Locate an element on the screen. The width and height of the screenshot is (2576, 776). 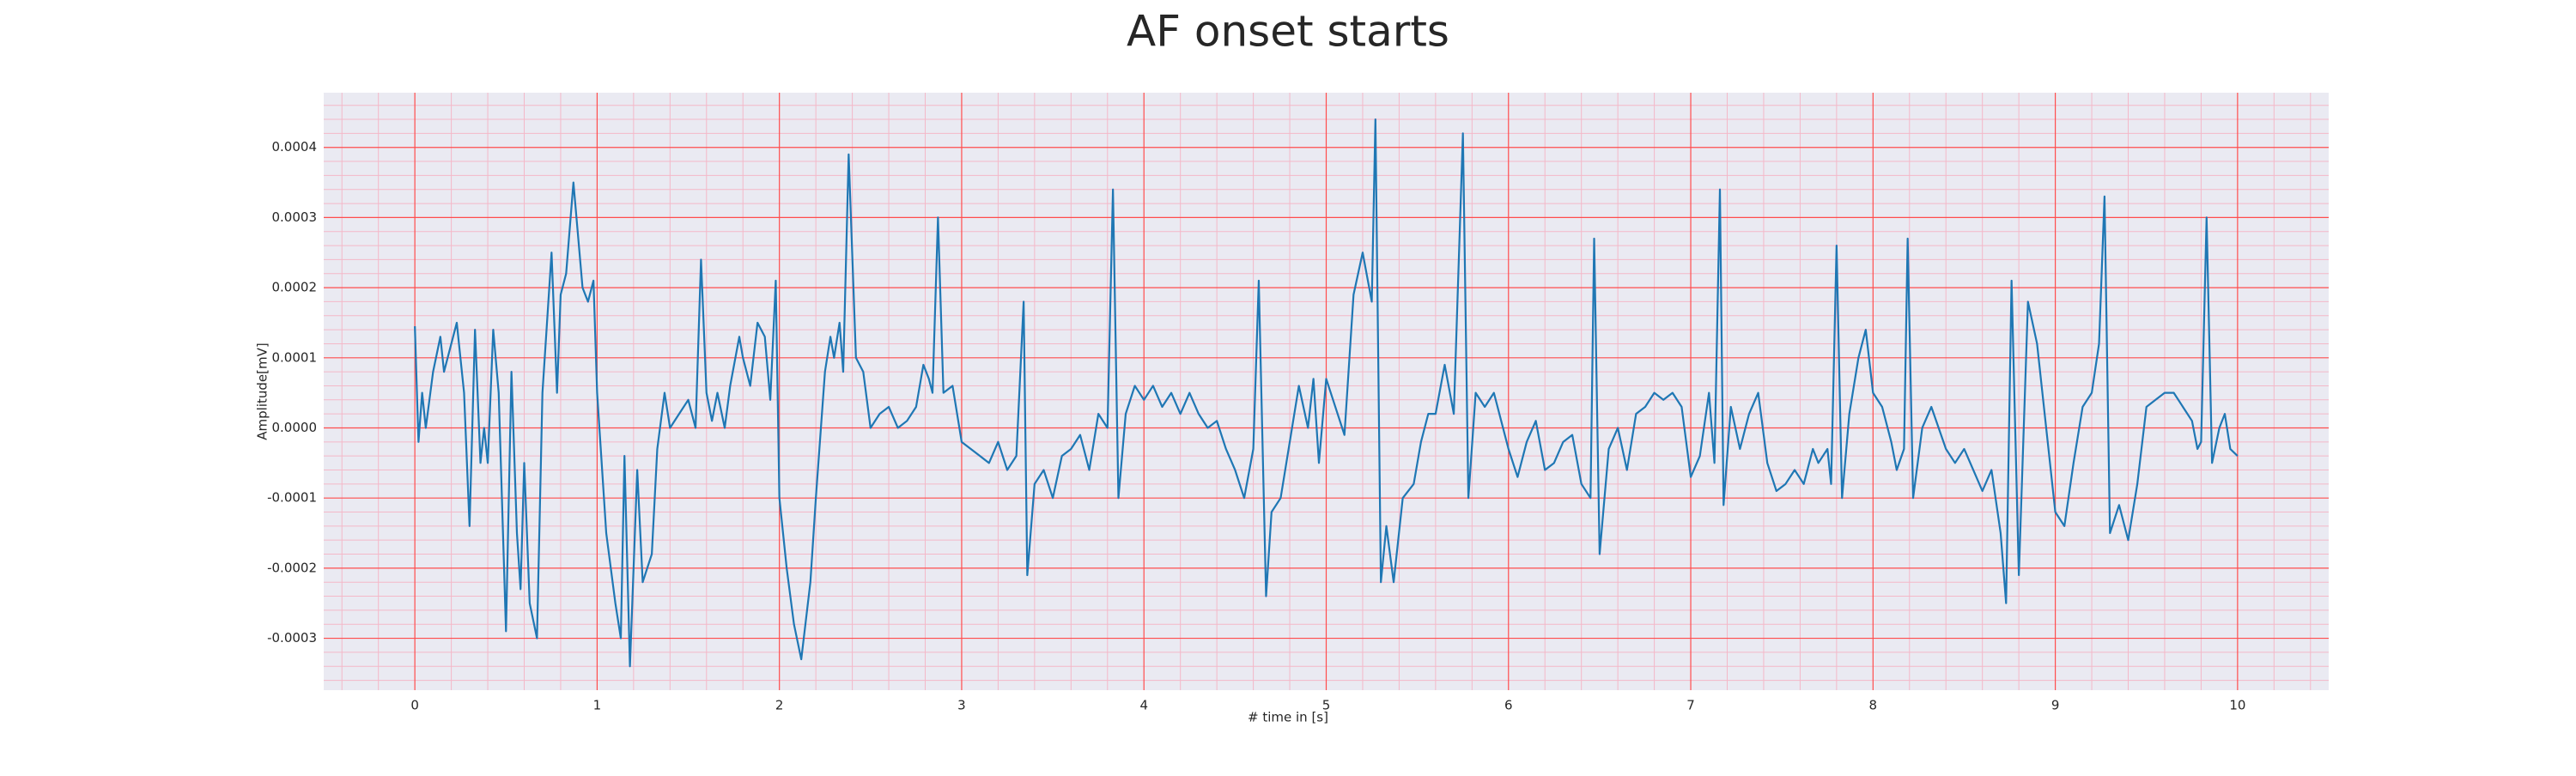
x-tick-label: 7 is located at coordinates (1690, 705).